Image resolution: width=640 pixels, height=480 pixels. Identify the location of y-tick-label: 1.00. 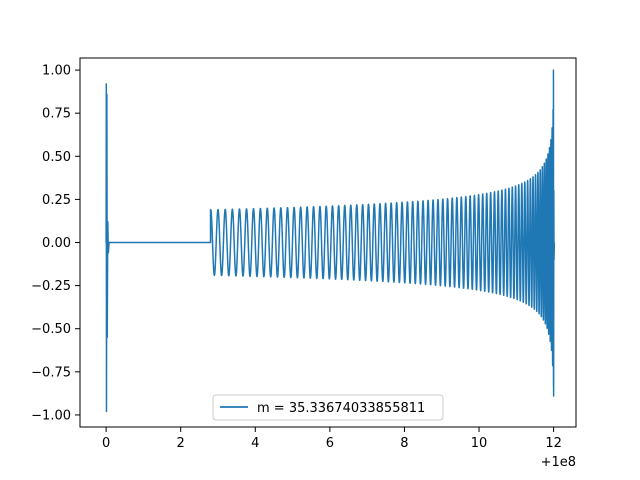
(56, 71).